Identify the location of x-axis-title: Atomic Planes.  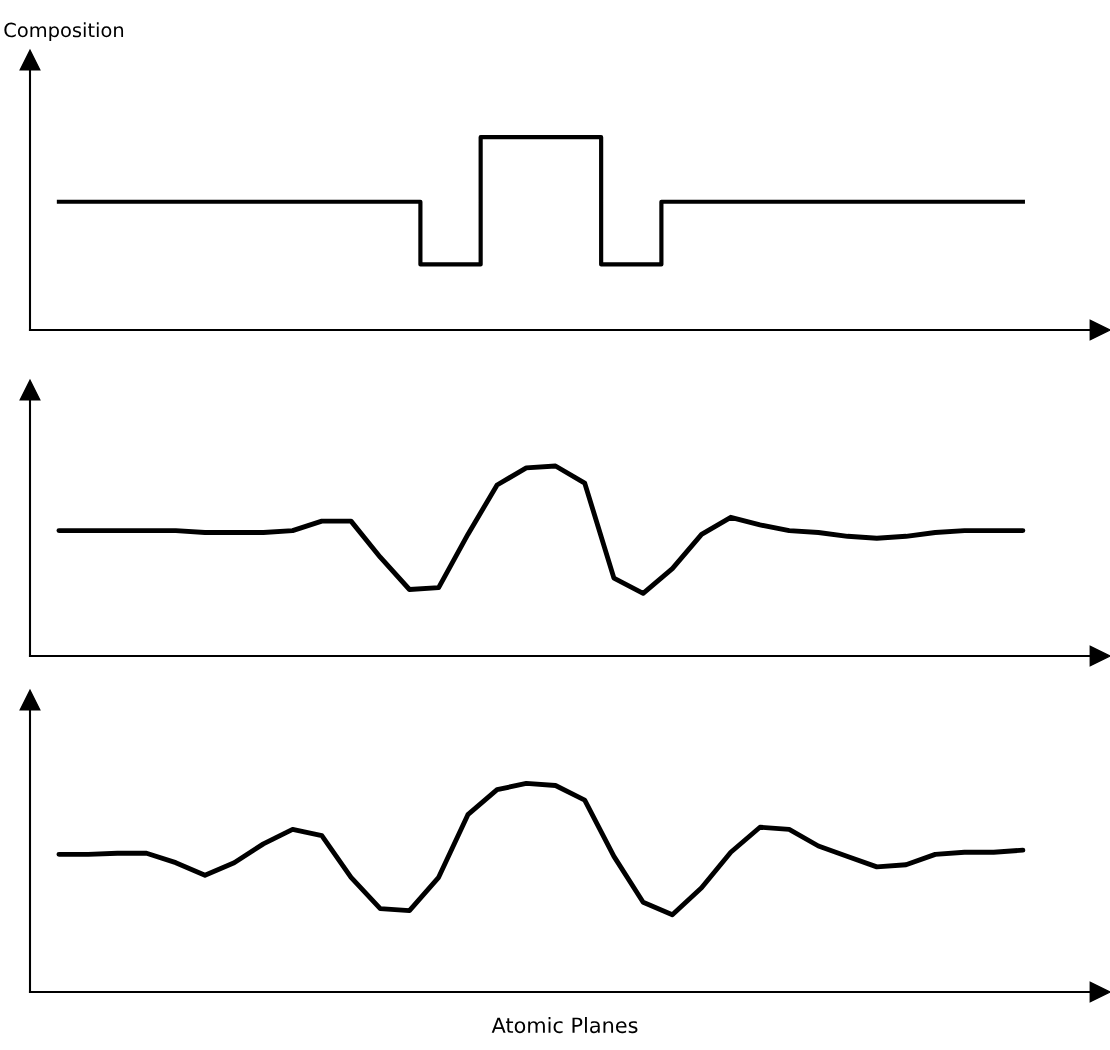
(564, 1025).